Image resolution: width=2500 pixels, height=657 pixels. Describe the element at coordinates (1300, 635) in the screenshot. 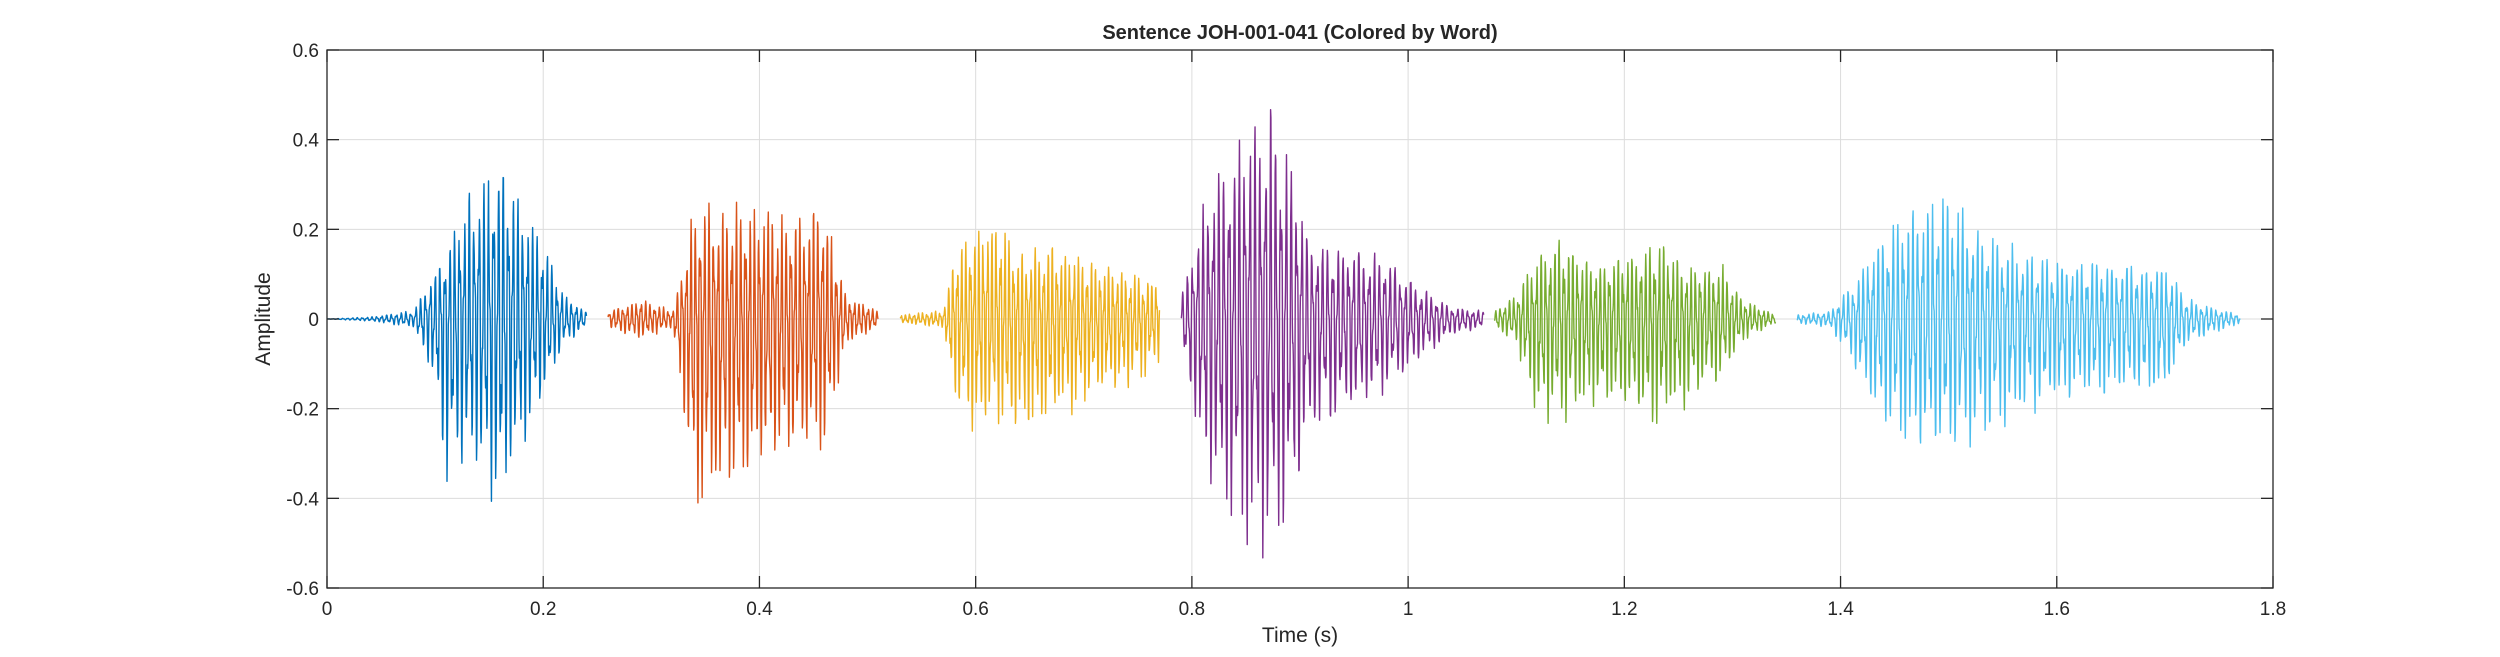

I see `x-axis-label: Time (s)` at that location.